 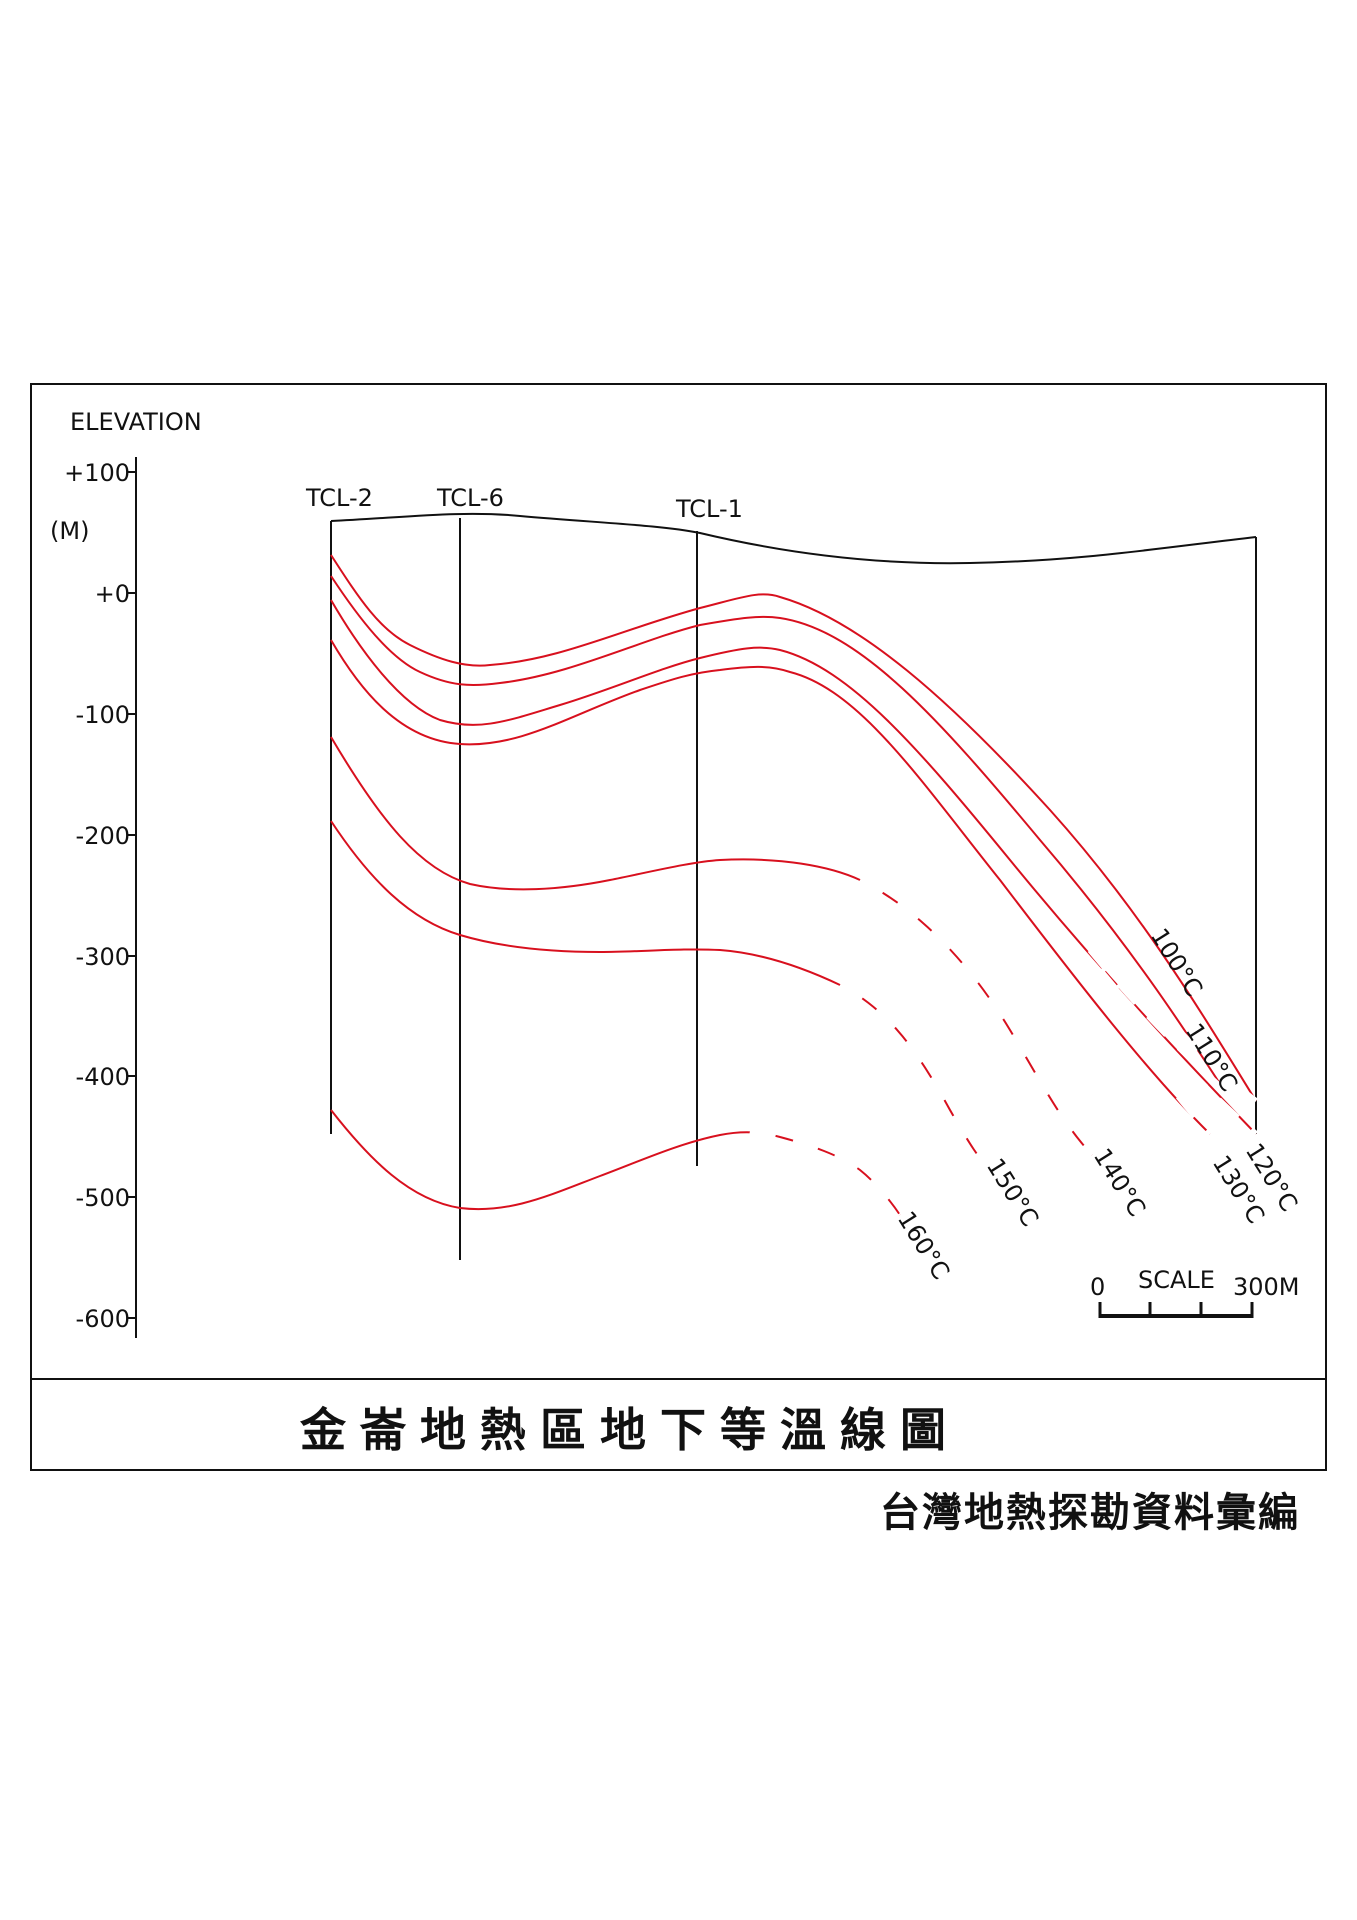 What do you see at coordinates (615, 1162) in the screenshot?
I see `isotherm-160-line` at bounding box center [615, 1162].